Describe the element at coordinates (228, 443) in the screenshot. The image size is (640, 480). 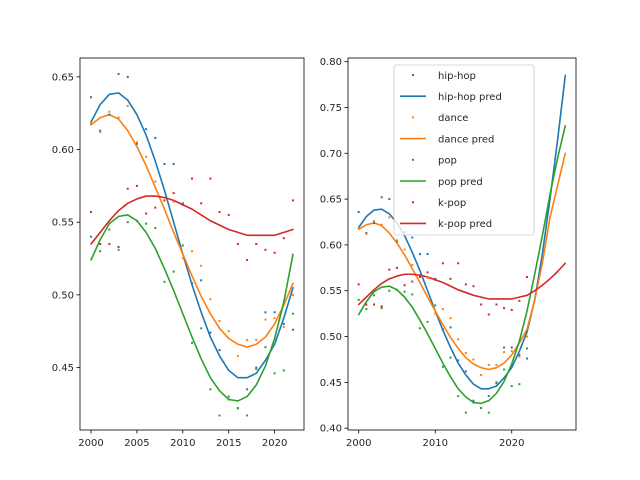
I see `x-tick-label: 2015` at that location.